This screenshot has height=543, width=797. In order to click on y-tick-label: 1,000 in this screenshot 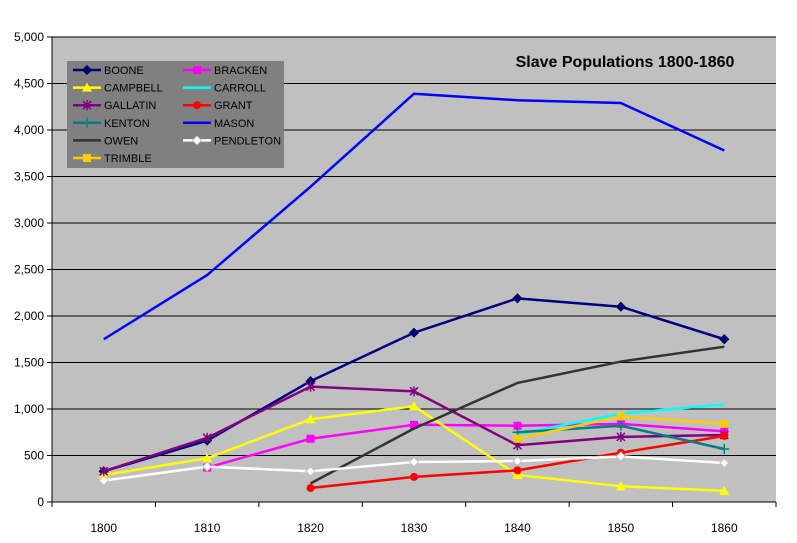, I will do `click(29, 409)`.